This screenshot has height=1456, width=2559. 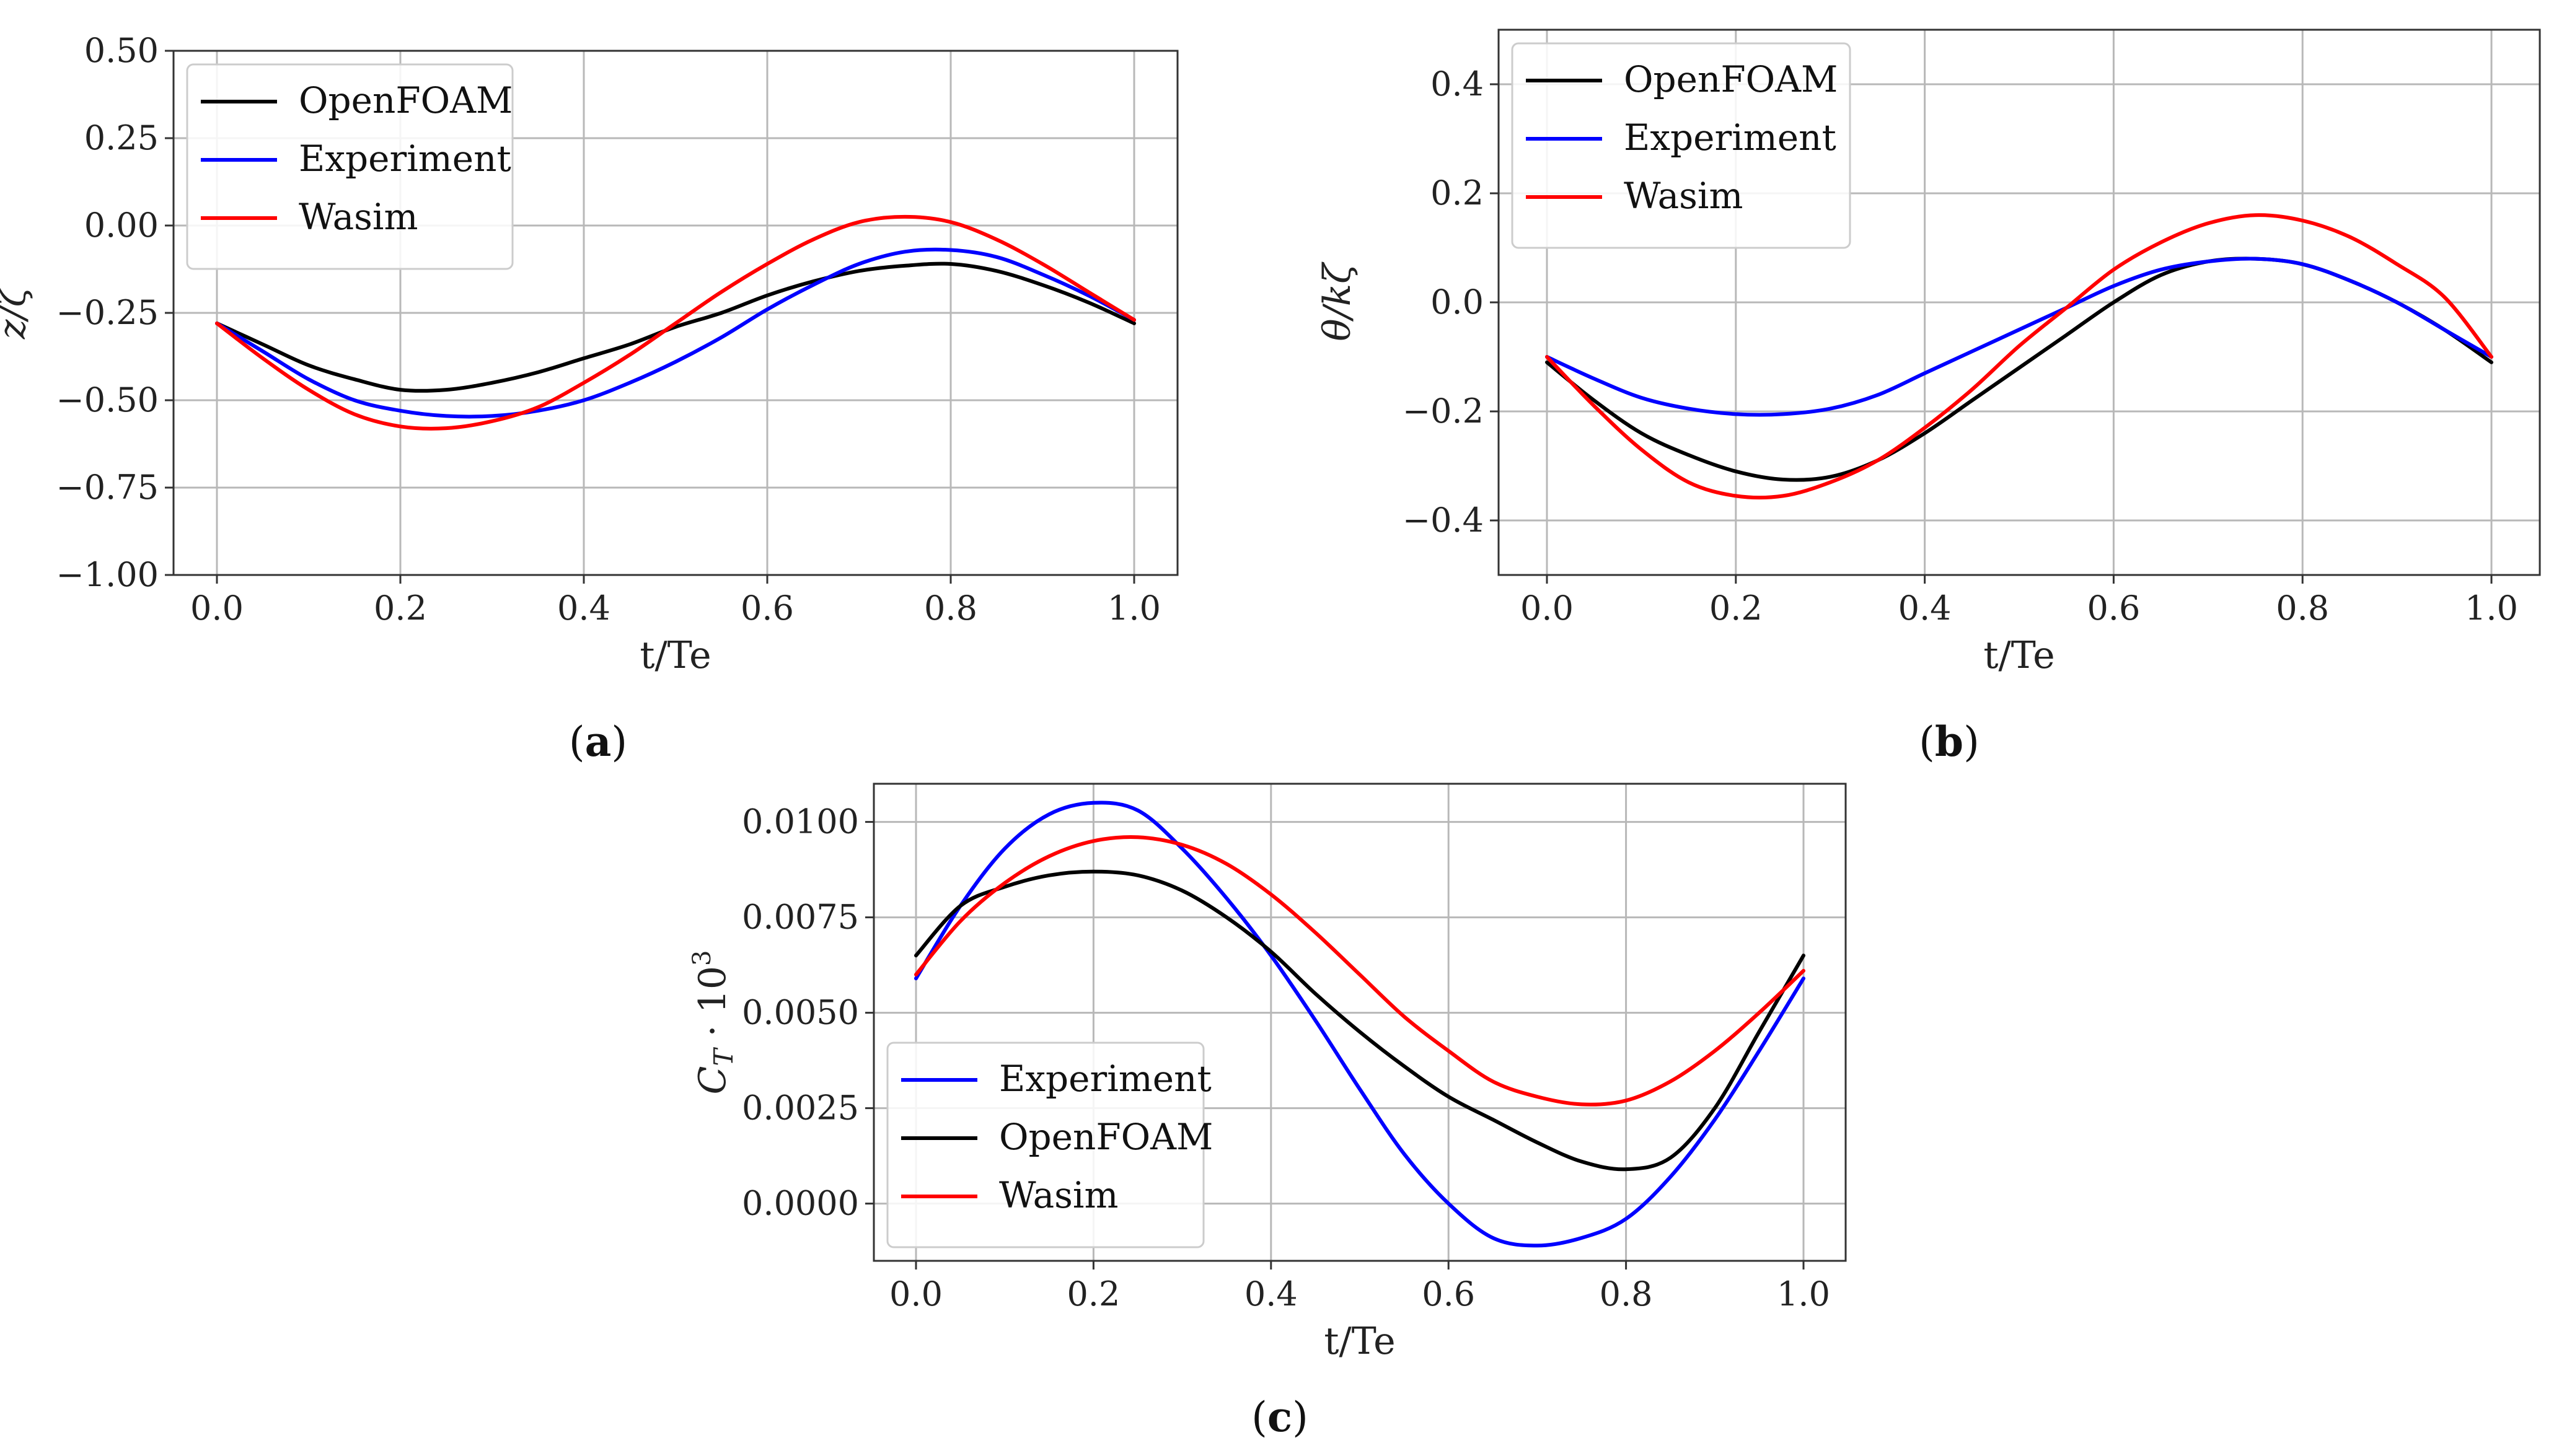 What do you see at coordinates (800, 1109) in the screenshot?
I see `panel-c-ytick-label-1: 0.0025` at bounding box center [800, 1109].